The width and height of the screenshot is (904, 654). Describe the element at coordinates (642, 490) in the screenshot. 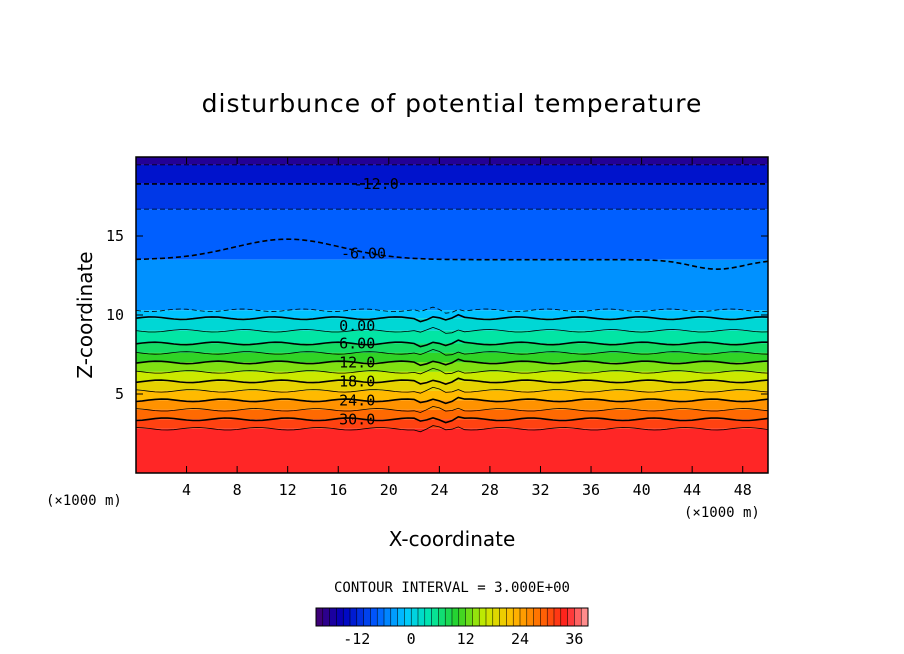

I see `x-tick-label: 40` at that location.